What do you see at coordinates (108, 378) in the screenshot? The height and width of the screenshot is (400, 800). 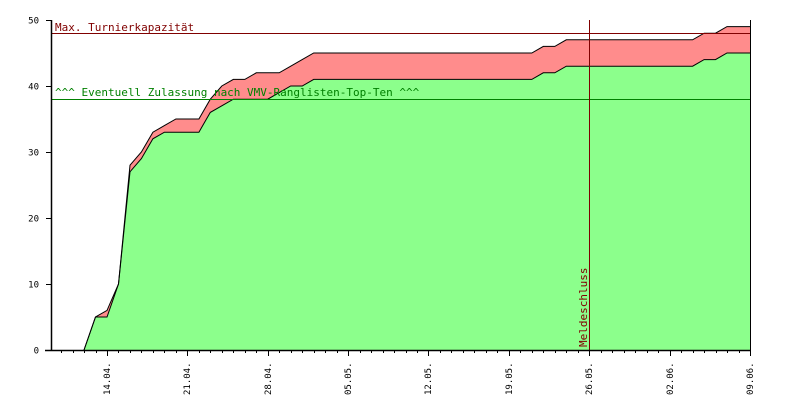 I see `x-tick-label: 14.04.` at bounding box center [108, 378].